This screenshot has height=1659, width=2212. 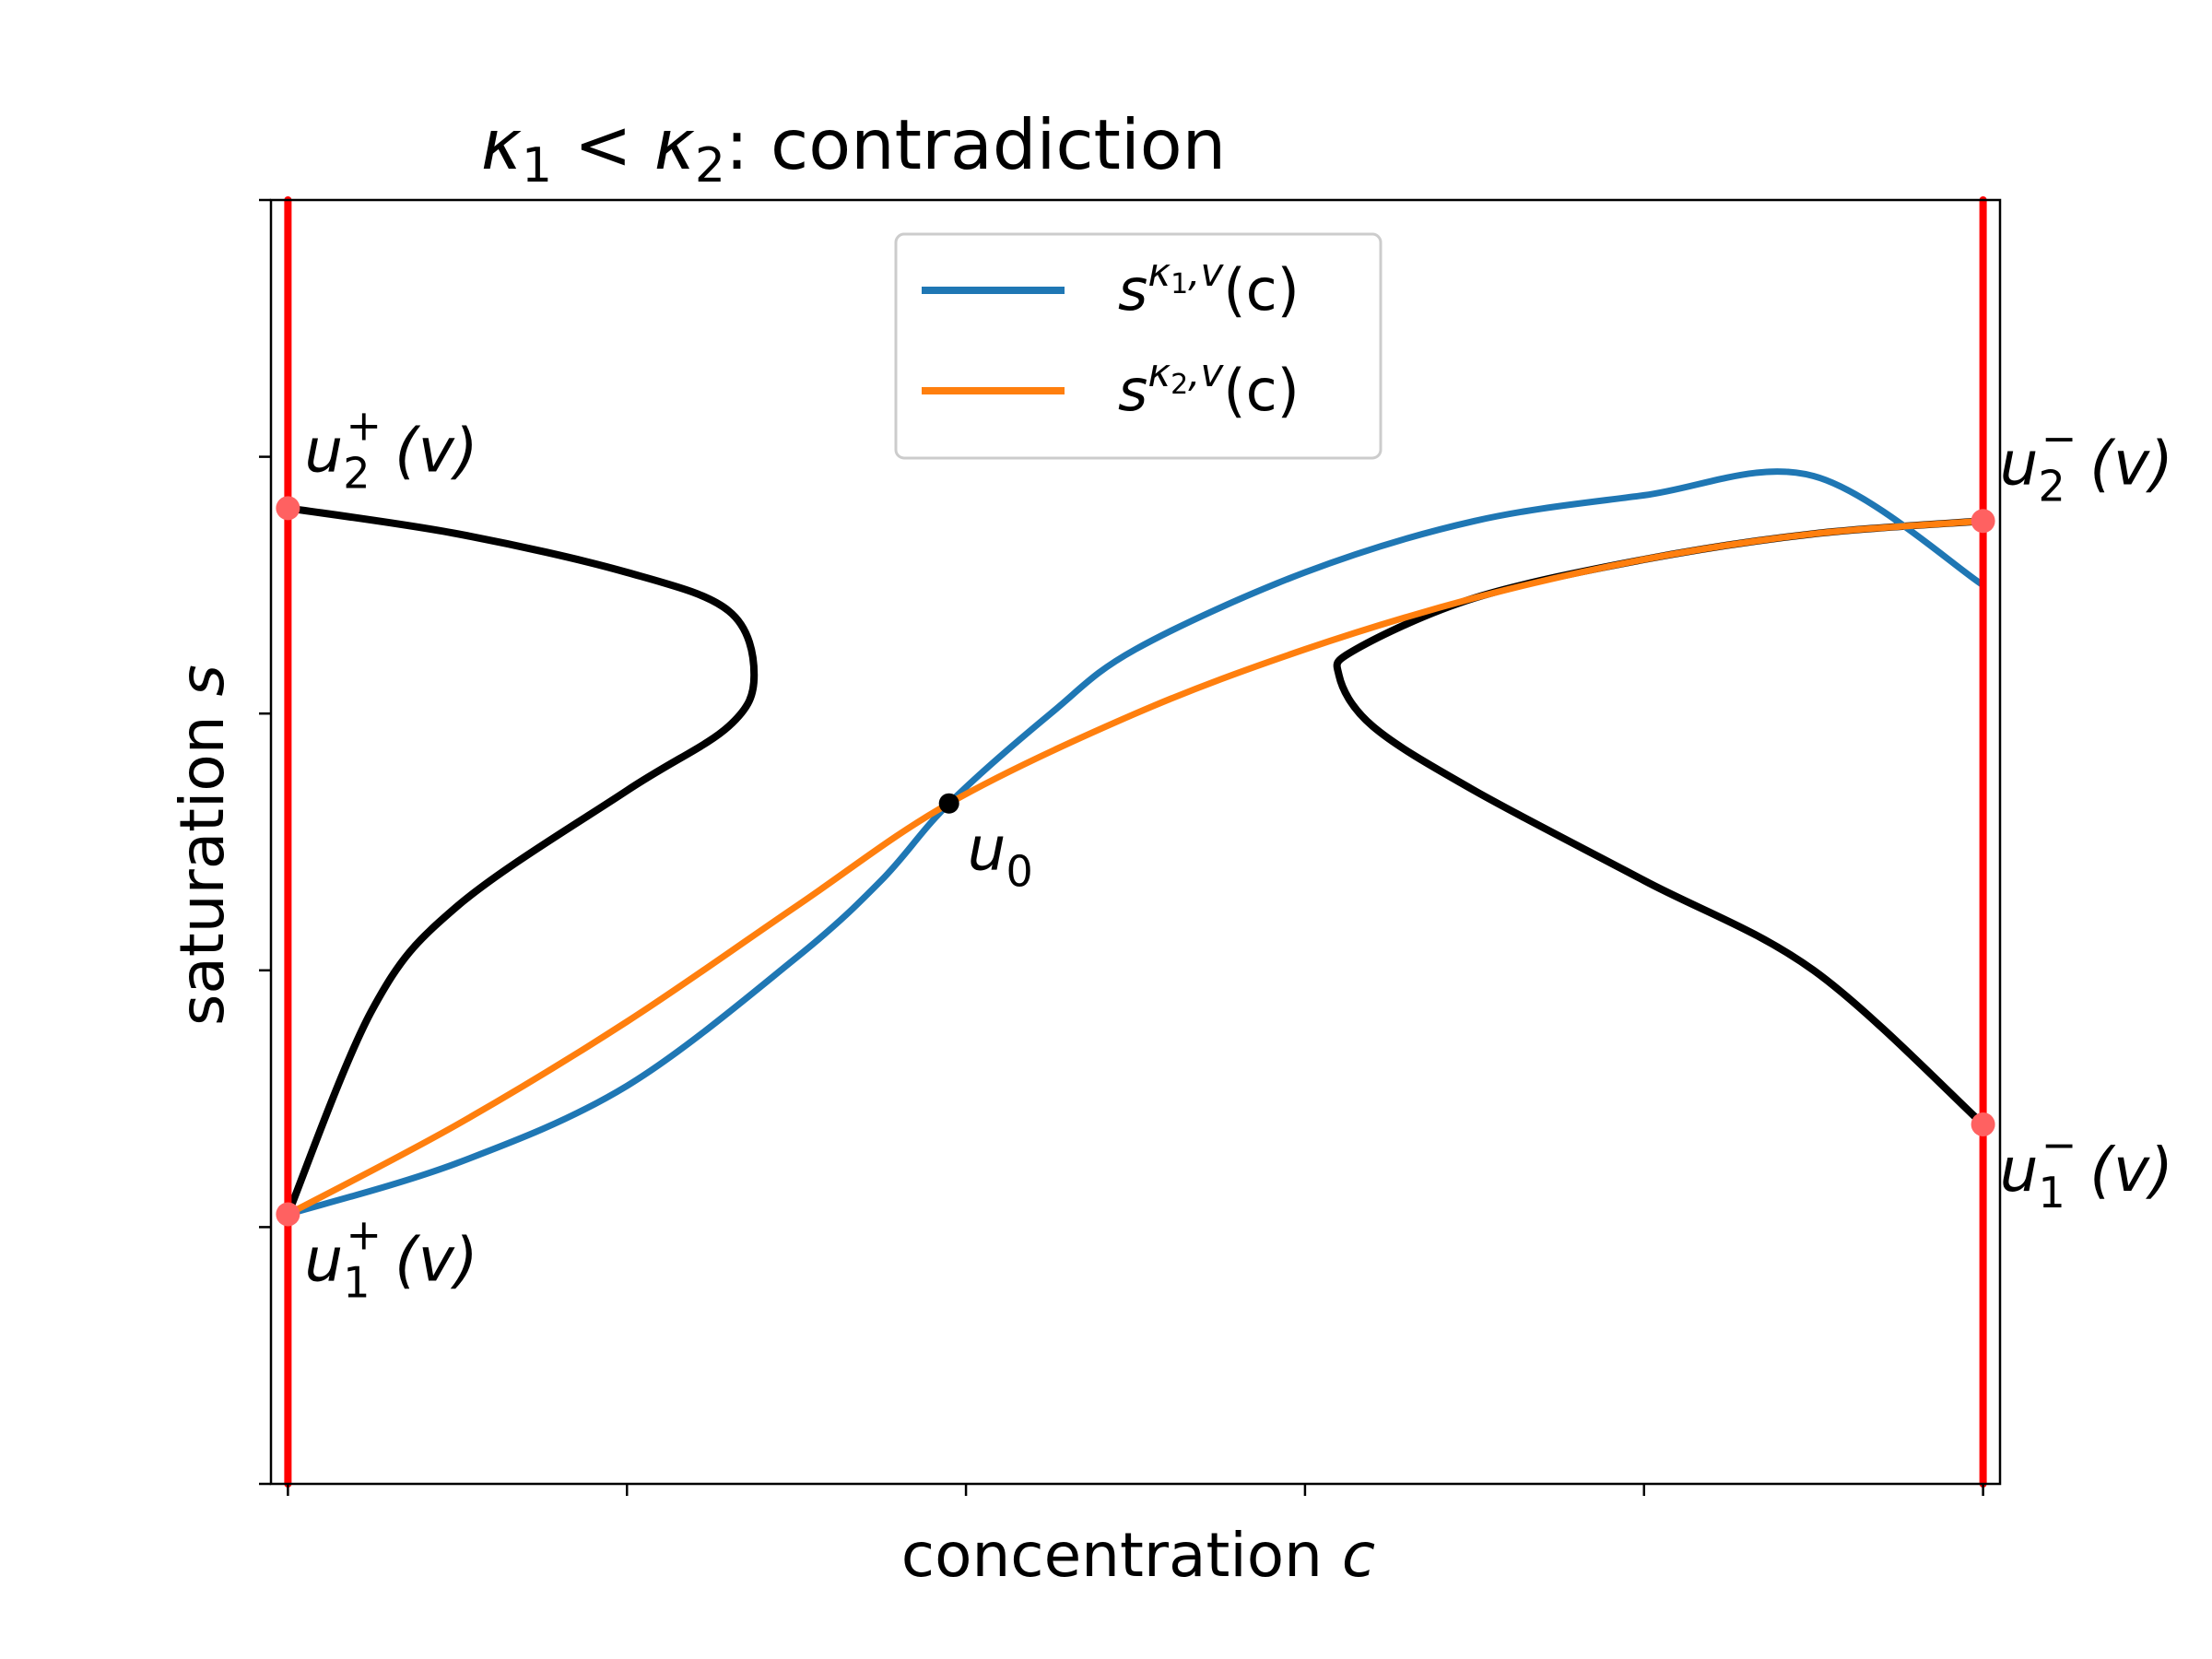 What do you see at coordinates (1983, 1124) in the screenshot?
I see `point-u1minus` at bounding box center [1983, 1124].